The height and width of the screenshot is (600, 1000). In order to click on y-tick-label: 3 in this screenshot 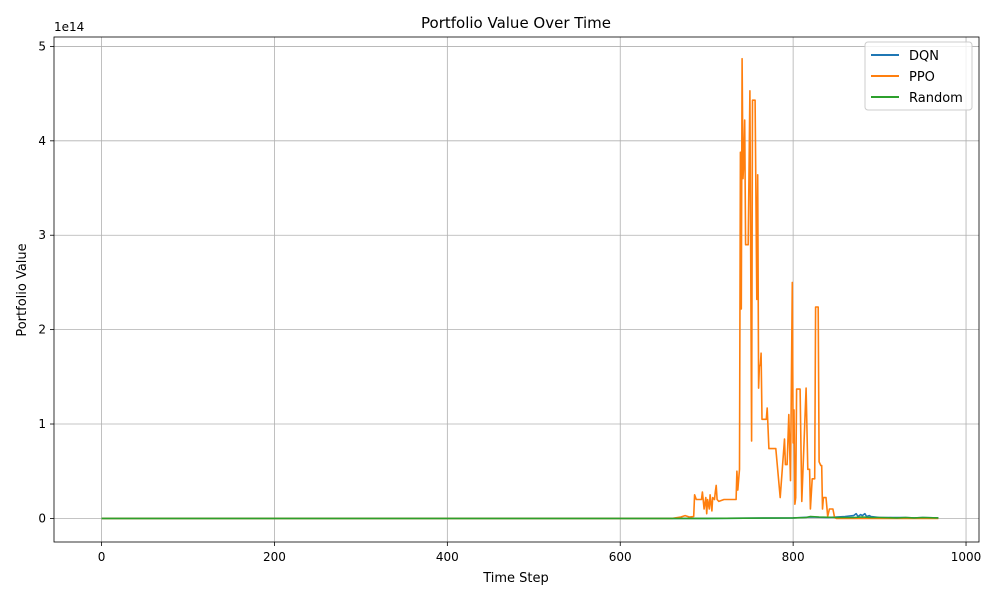, I will do `click(42, 235)`.